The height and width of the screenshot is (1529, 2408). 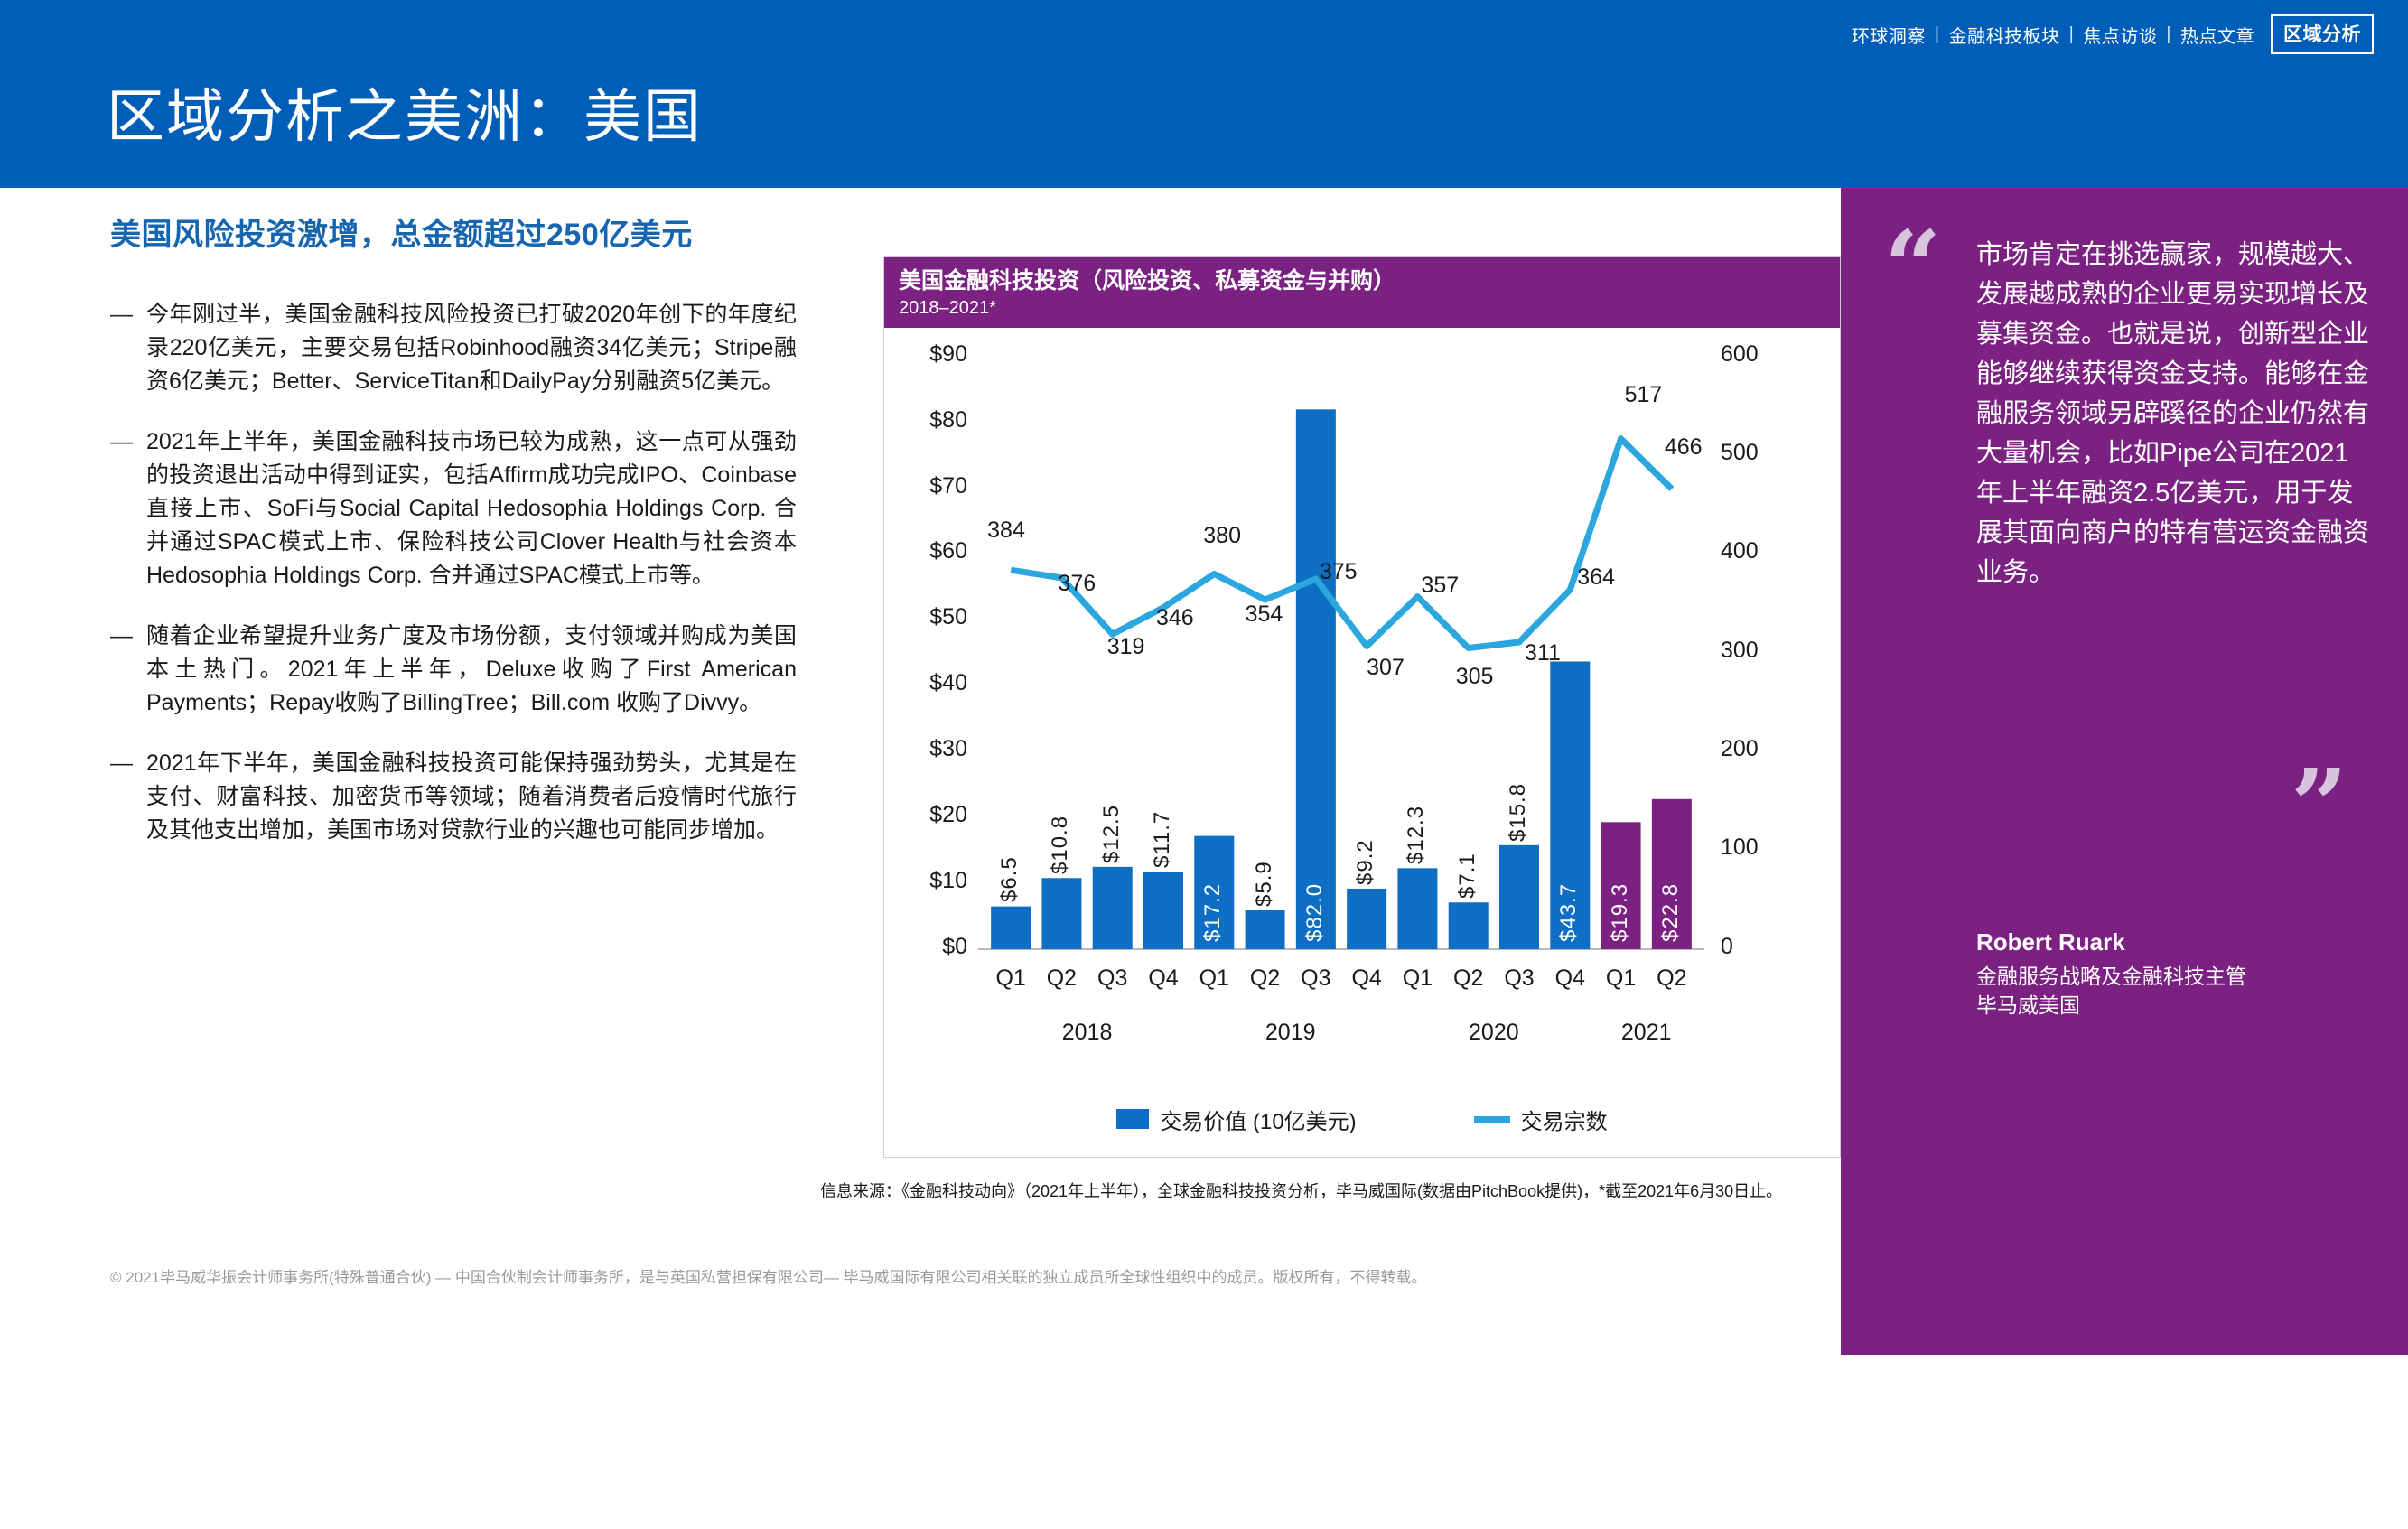 What do you see at coordinates (2111, 976) in the screenshot?
I see `quote-author-role: 金融服务战略及金融科技主管` at bounding box center [2111, 976].